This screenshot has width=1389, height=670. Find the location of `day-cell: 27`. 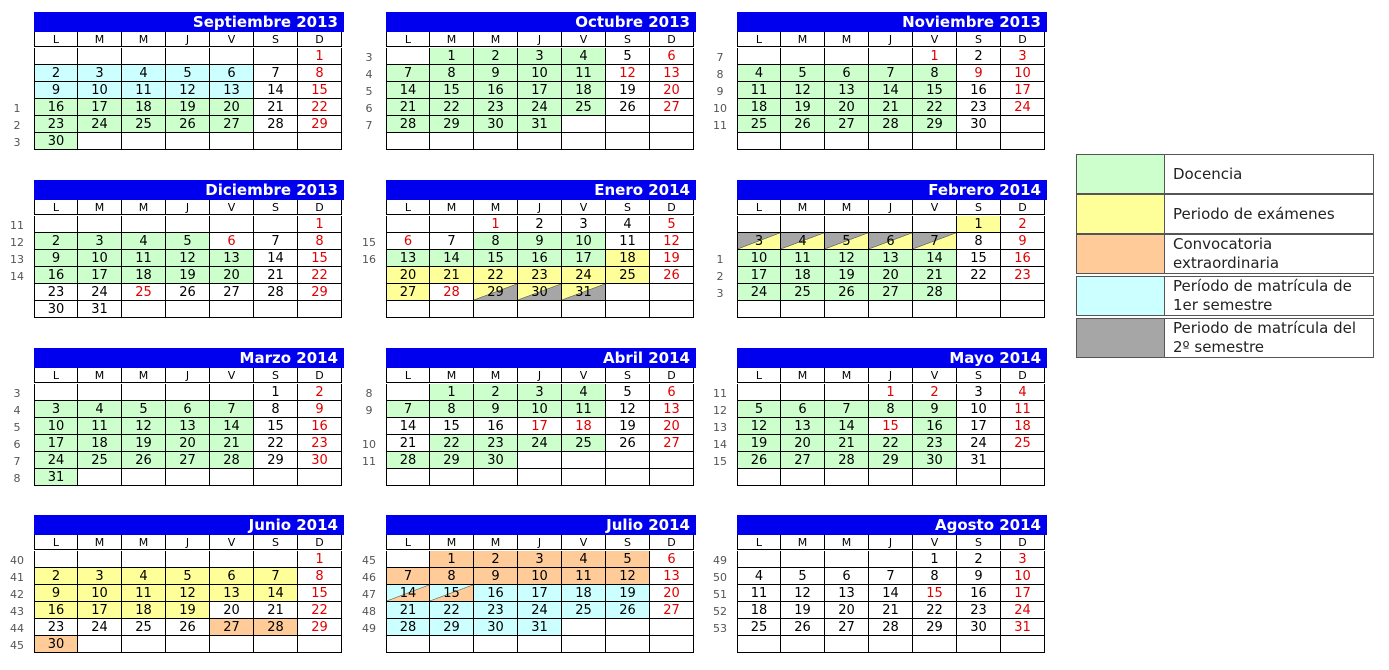

day-cell: 27 is located at coordinates (188, 460).